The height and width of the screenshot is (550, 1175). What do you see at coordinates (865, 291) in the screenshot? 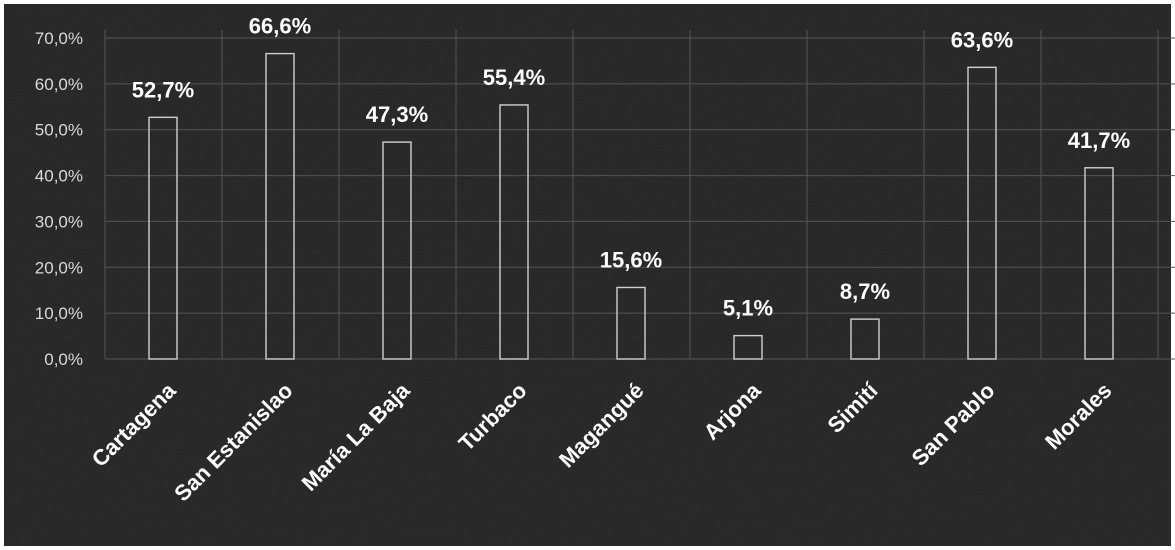
I see `data-label: 8,7%` at bounding box center [865, 291].